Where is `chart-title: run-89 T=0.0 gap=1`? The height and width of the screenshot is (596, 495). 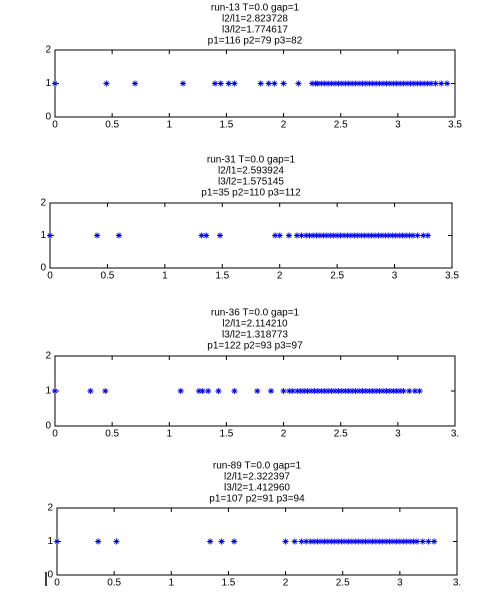
chart-title: run-89 T=0.0 gap=1 is located at coordinates (257, 466).